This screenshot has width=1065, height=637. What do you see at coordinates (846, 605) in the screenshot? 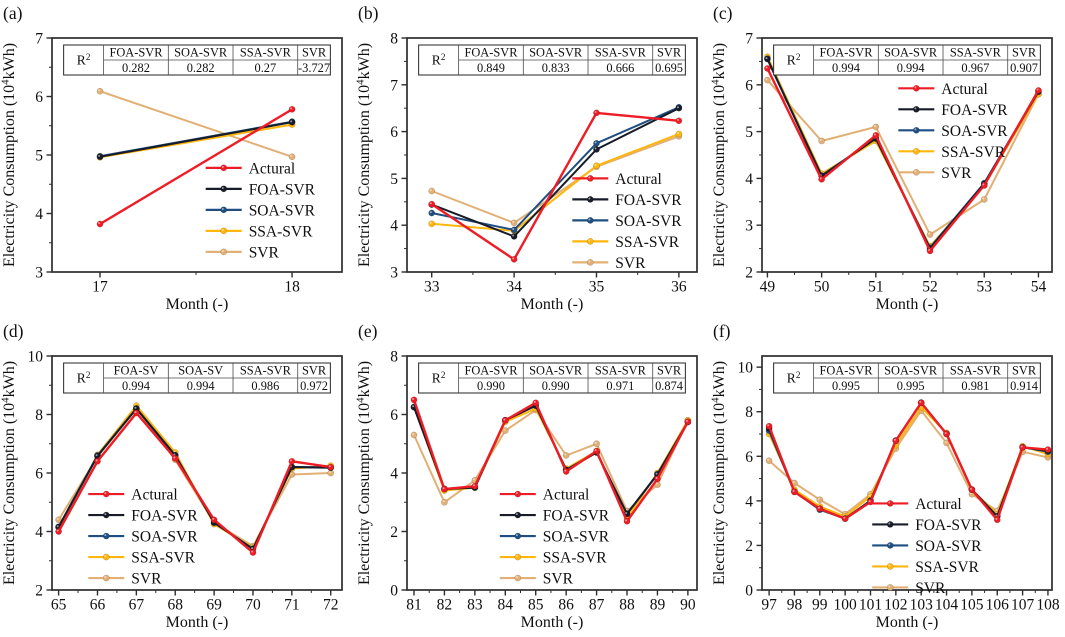
I see `x-tick-label: 100` at bounding box center [846, 605].